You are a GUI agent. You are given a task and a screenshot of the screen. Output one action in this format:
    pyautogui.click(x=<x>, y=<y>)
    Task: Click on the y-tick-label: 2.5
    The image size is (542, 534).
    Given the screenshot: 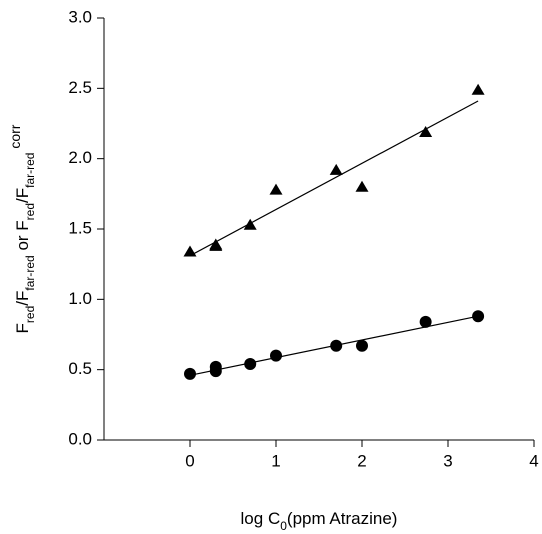 What is the action you would take?
    pyautogui.click(x=80, y=87)
    